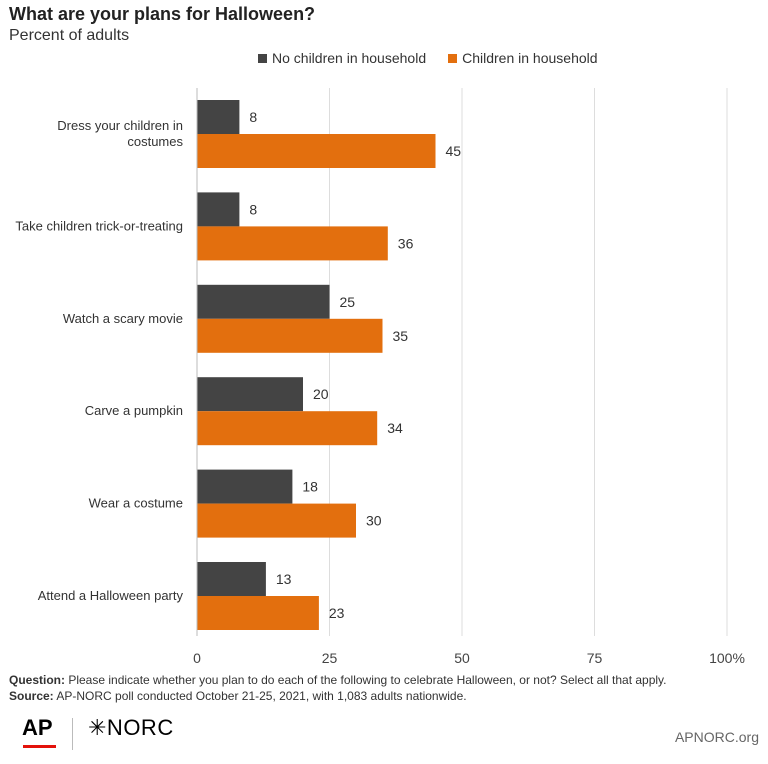 Image resolution: width=768 pixels, height=764 pixels. Describe the element at coordinates (72, 734) in the screenshot. I see `logo-divider` at that location.